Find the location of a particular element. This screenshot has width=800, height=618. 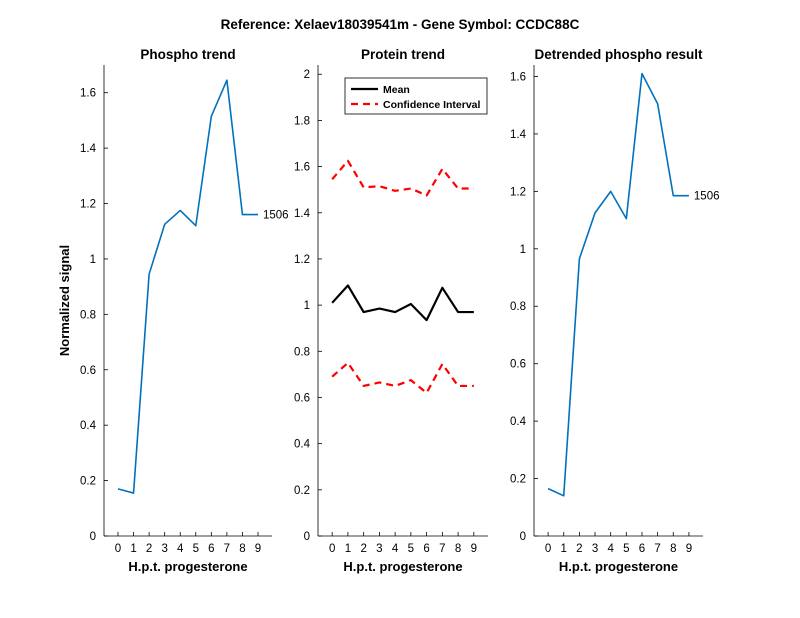

legend-box is located at coordinates (416, 96).